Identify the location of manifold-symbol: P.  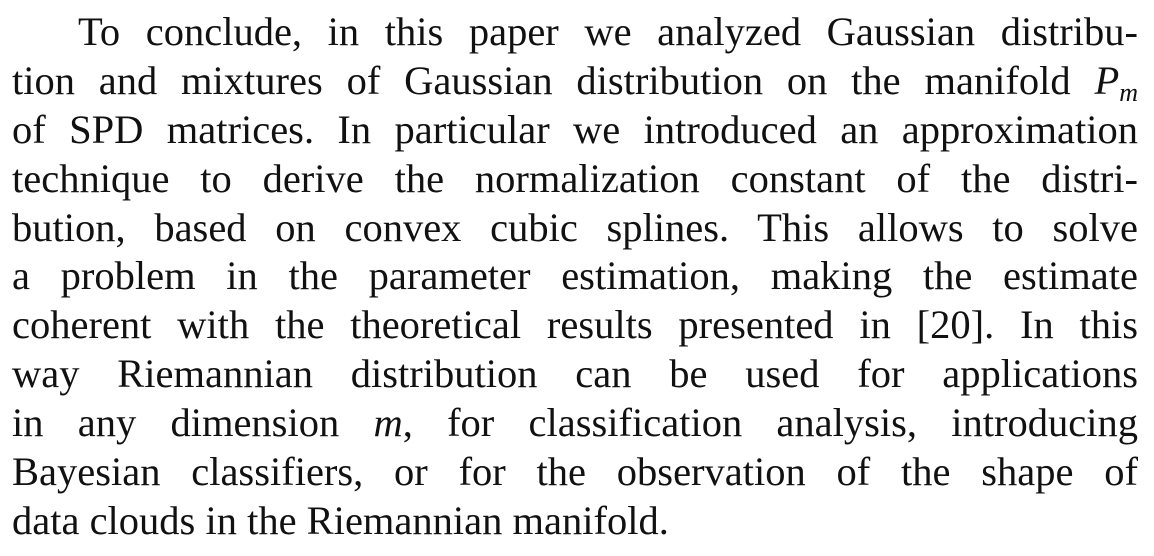
(1107, 80).